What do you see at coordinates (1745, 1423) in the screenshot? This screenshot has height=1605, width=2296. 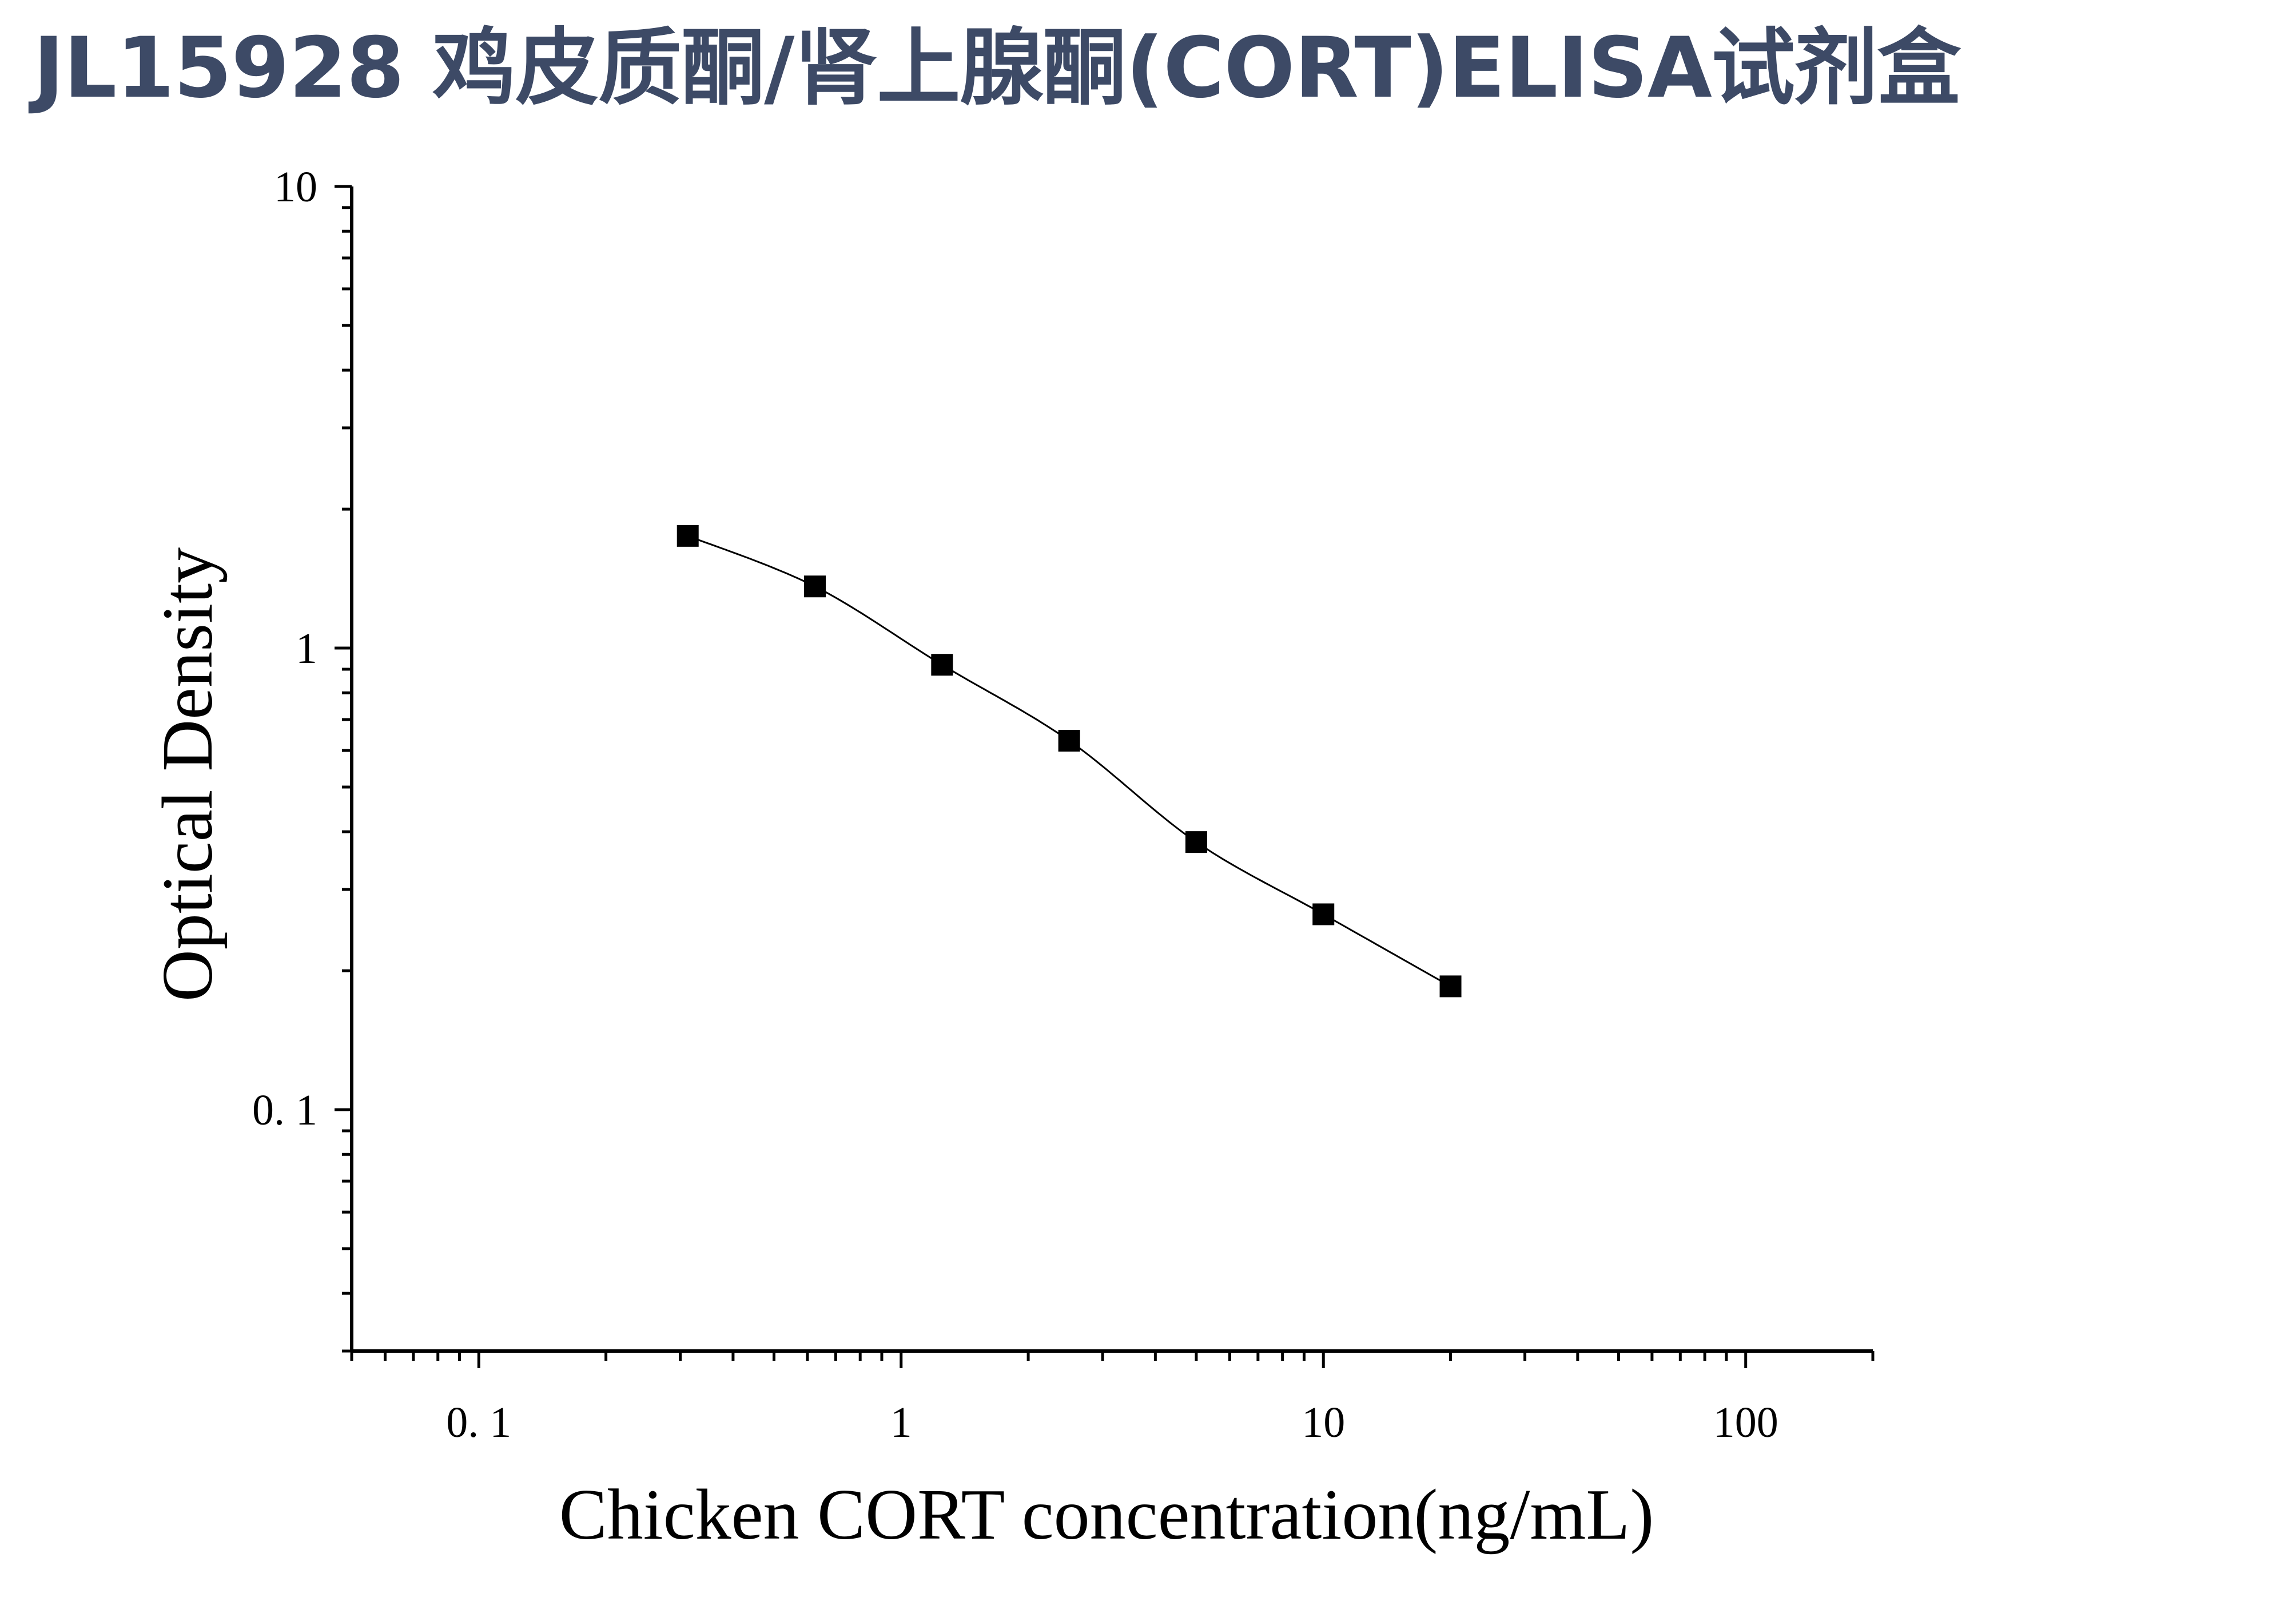 I see `x-tick-label: 100` at bounding box center [1745, 1423].